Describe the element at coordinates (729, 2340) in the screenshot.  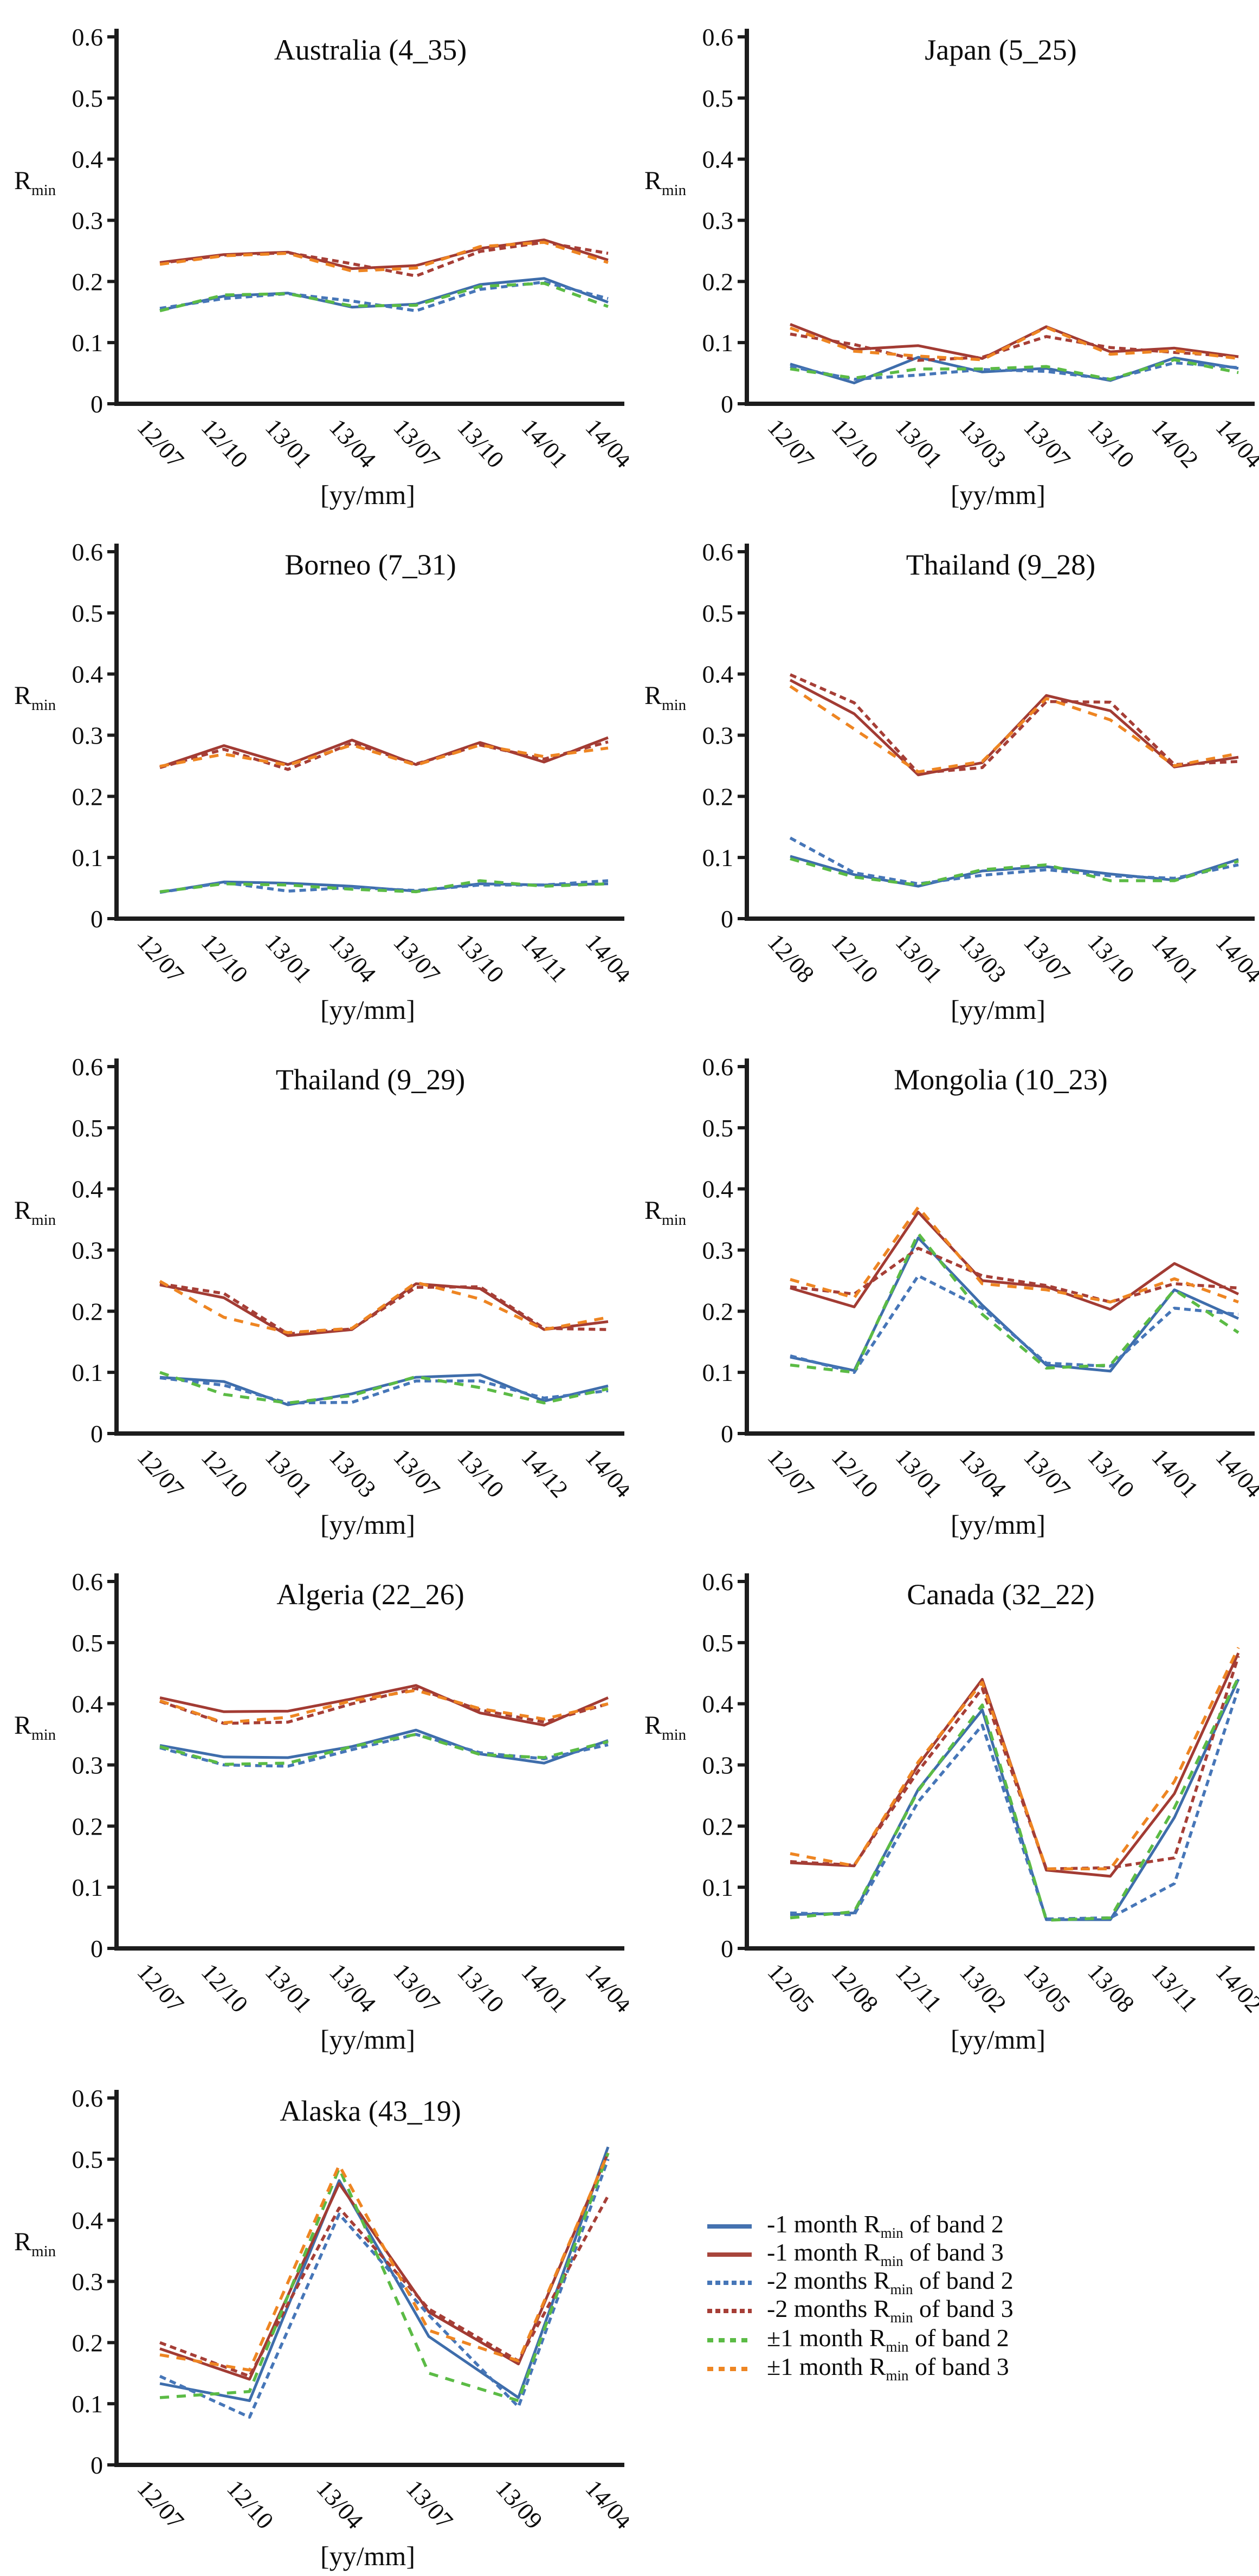
I see `legend-swatch-dash-long-line` at that location.